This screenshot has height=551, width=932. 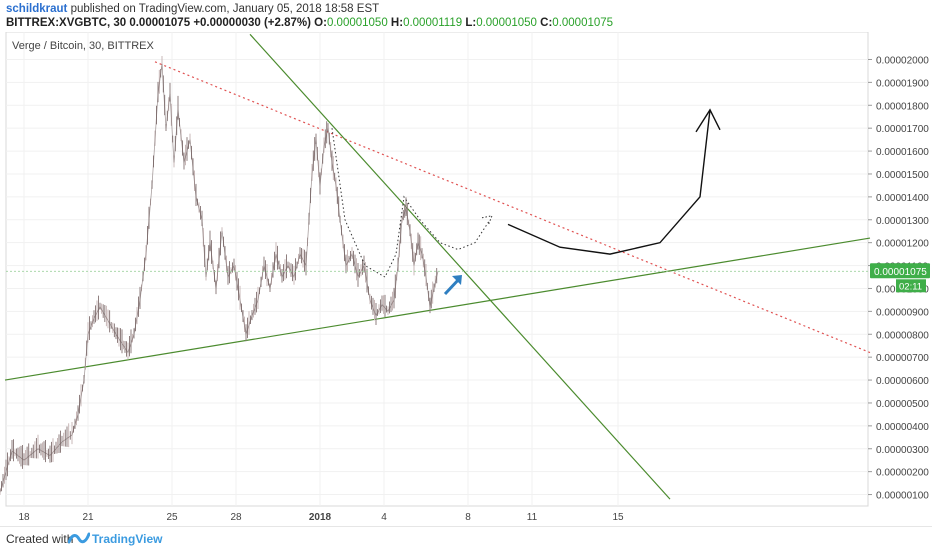 I want to click on author-link: schildkraut, so click(x=37, y=9).